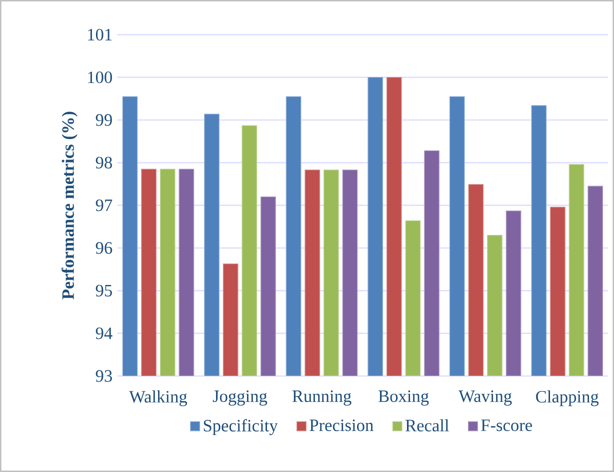 The height and width of the screenshot is (472, 614). I want to click on y-tick-label: 94, so click(104, 334).